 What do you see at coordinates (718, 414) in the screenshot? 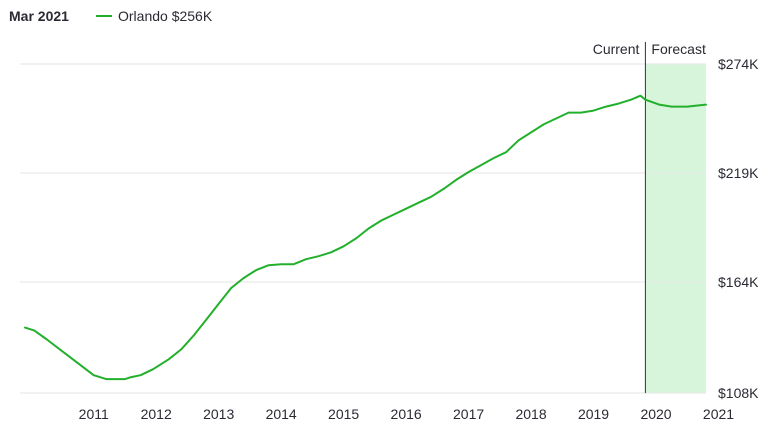
I see `x-tick-label: 2021` at bounding box center [718, 414].